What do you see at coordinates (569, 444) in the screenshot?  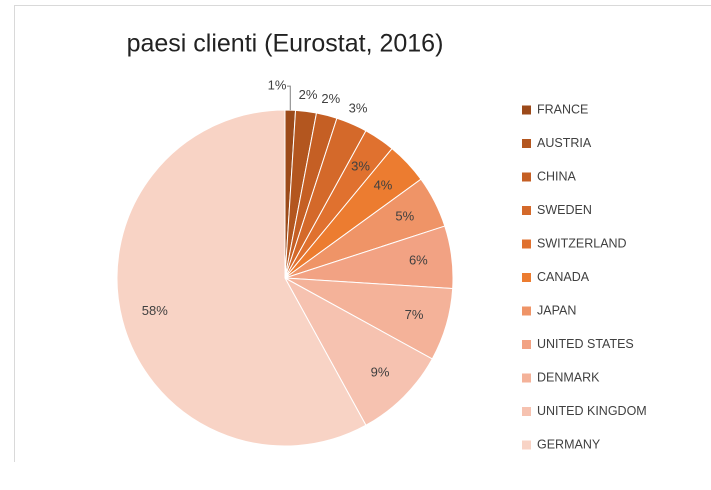 I see `legend-label: GERMANY` at bounding box center [569, 444].